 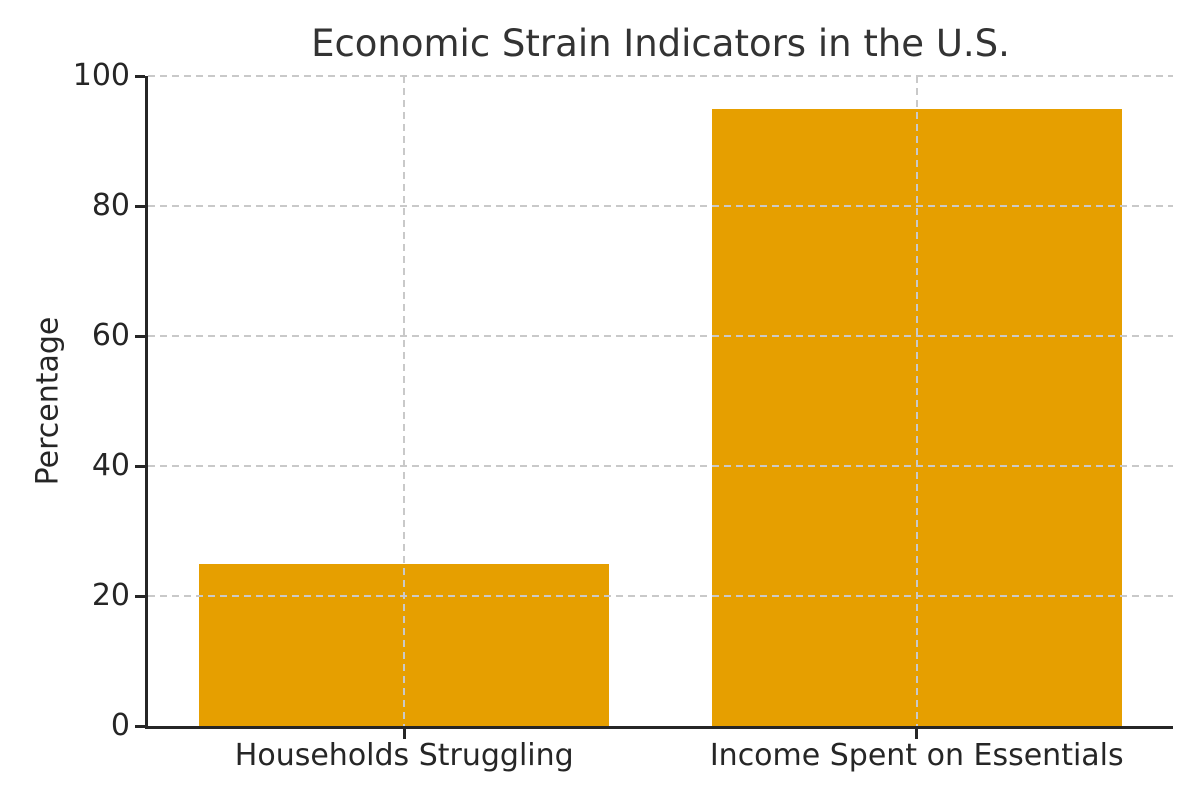 I want to click on y-tick-label: 0, so click(x=120, y=725).